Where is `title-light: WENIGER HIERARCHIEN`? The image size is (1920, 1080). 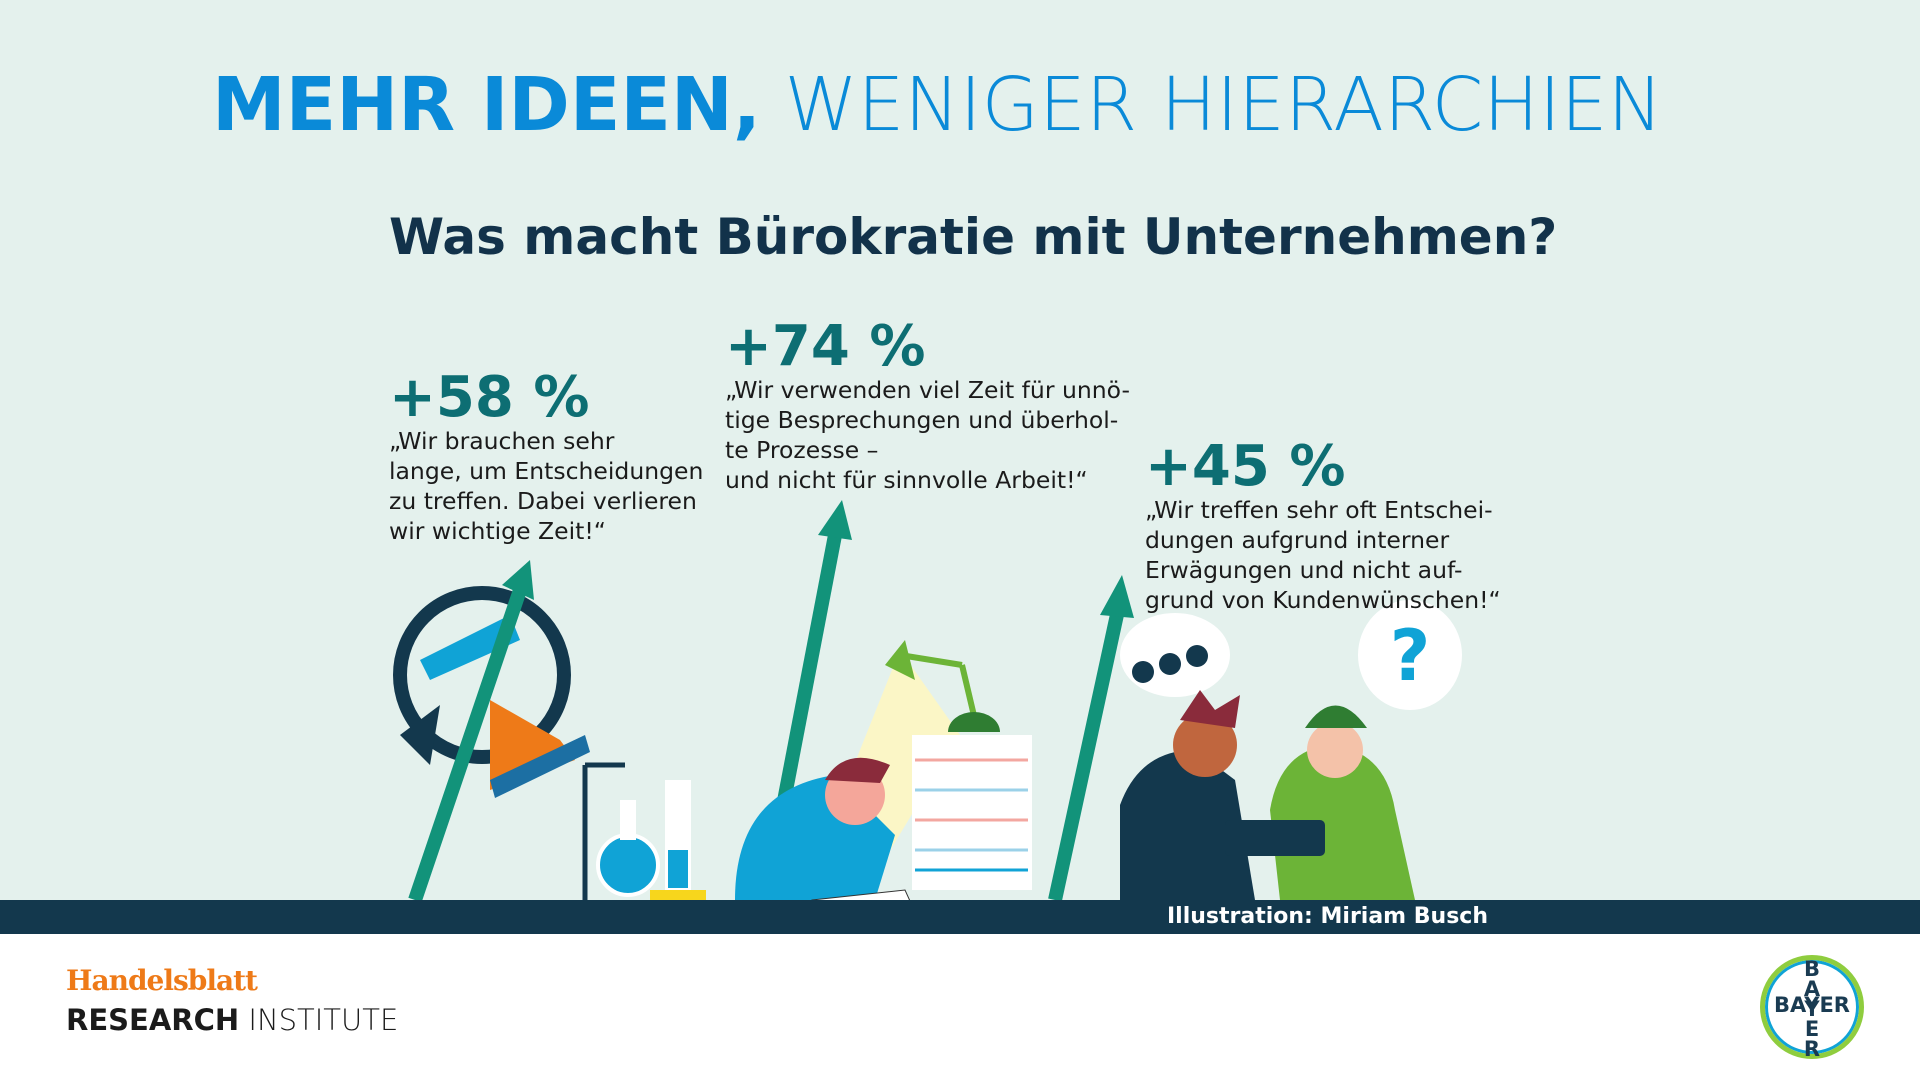
title-light: WENIGER HIERARCHIEN is located at coordinates (1223, 105).